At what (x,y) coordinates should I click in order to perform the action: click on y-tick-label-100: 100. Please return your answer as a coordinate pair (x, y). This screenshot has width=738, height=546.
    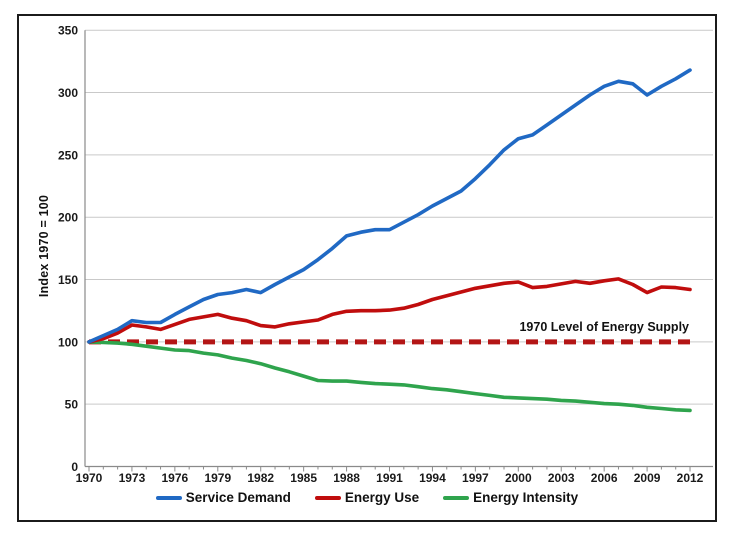
    Looking at the image, I should click on (68, 342).